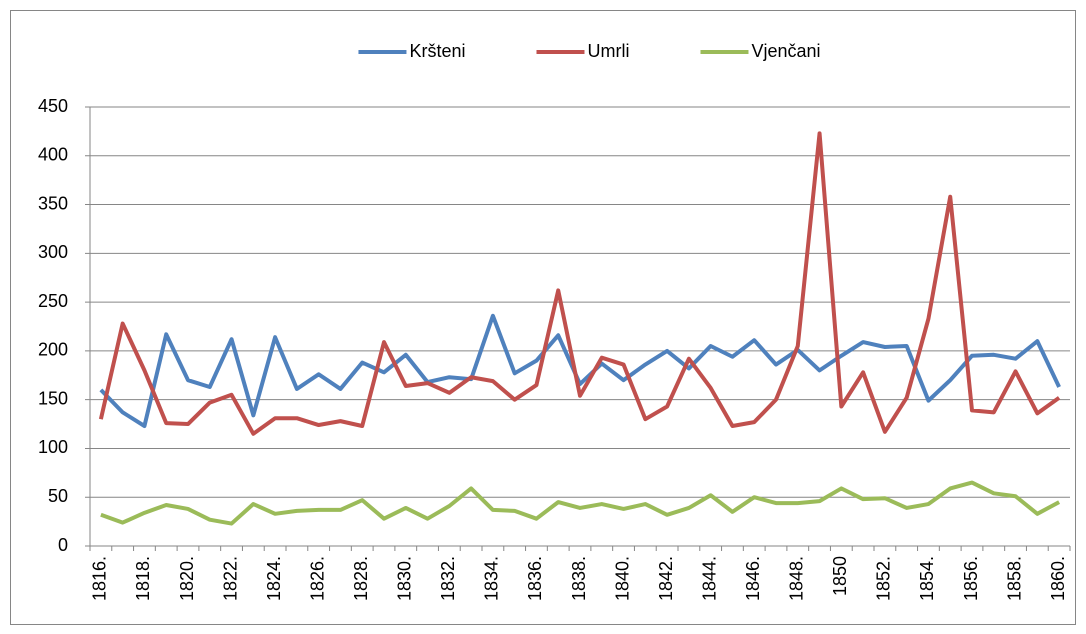 The height and width of the screenshot is (634, 1086). What do you see at coordinates (63, 545) in the screenshot?
I see `y-tick-label: 0` at bounding box center [63, 545].